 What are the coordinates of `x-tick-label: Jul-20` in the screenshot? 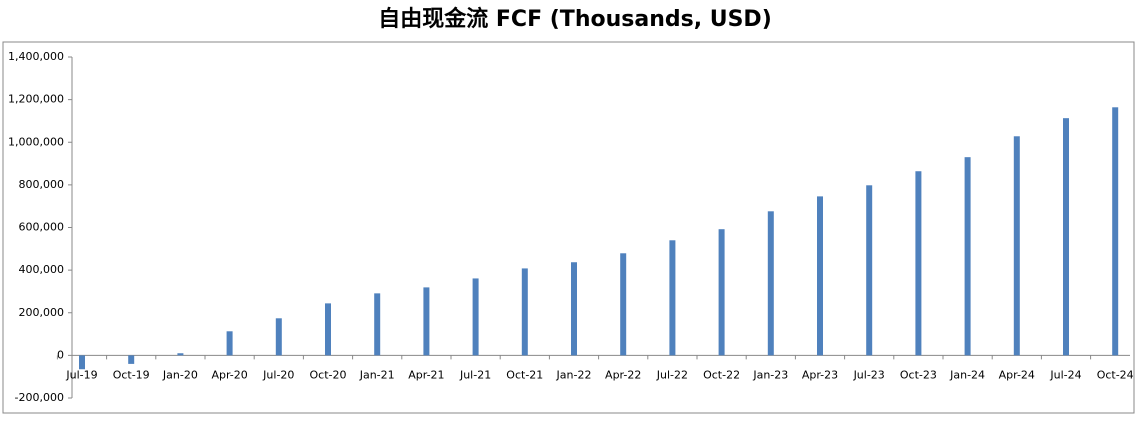 It's located at (278, 374).